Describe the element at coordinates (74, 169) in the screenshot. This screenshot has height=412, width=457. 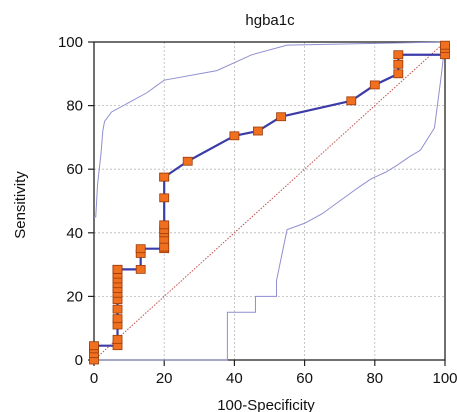
I see `y-tick-label: 60` at that location.